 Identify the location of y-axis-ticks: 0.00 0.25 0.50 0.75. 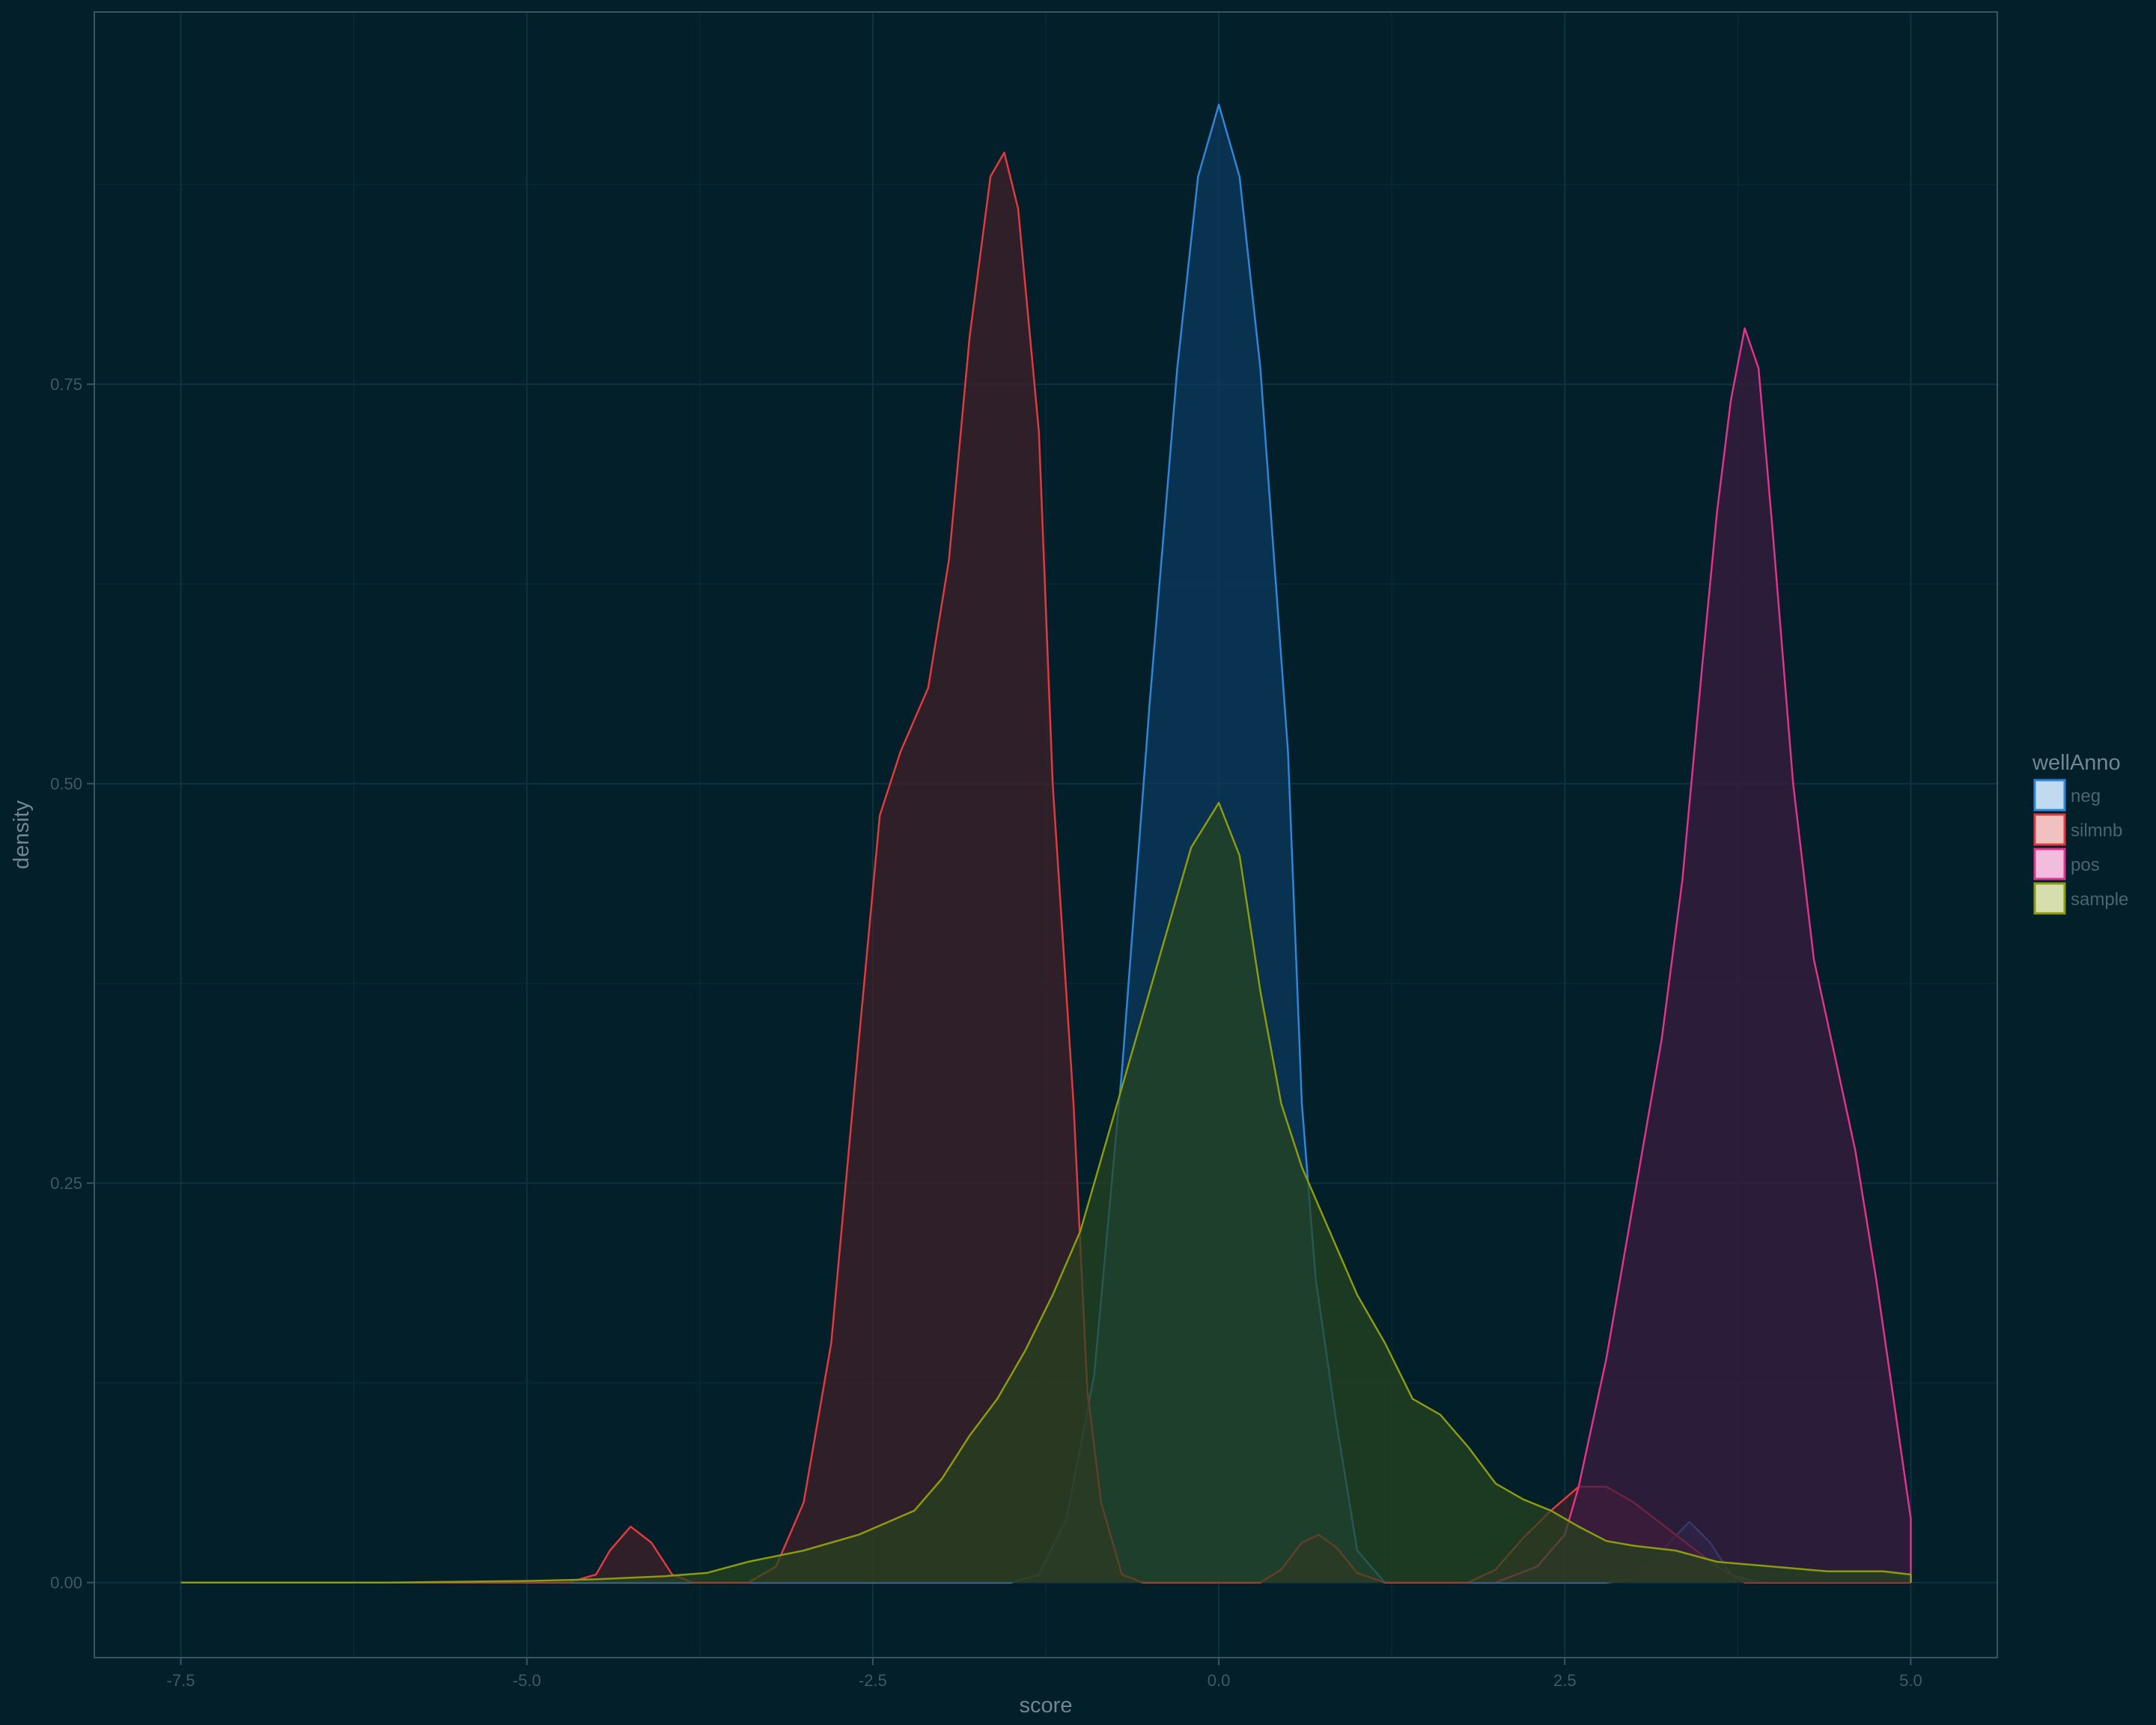
(72, 983).